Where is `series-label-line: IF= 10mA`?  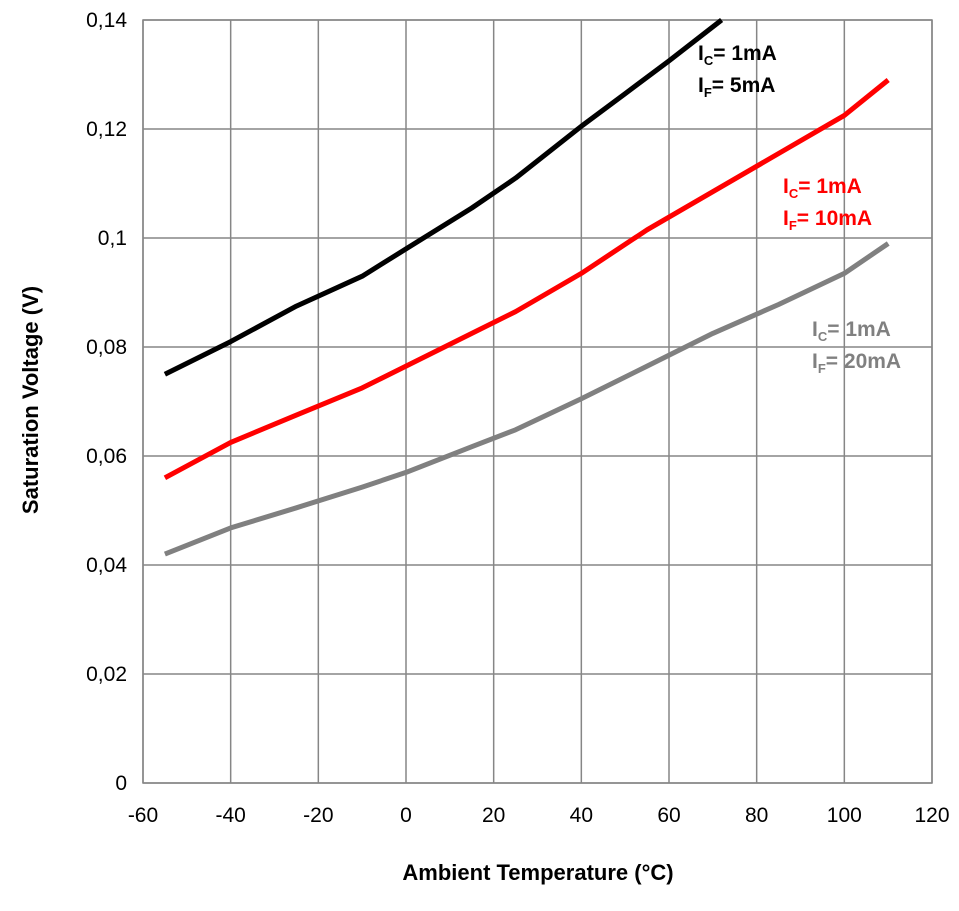
series-label-line: IF= 10mA is located at coordinates (827, 220).